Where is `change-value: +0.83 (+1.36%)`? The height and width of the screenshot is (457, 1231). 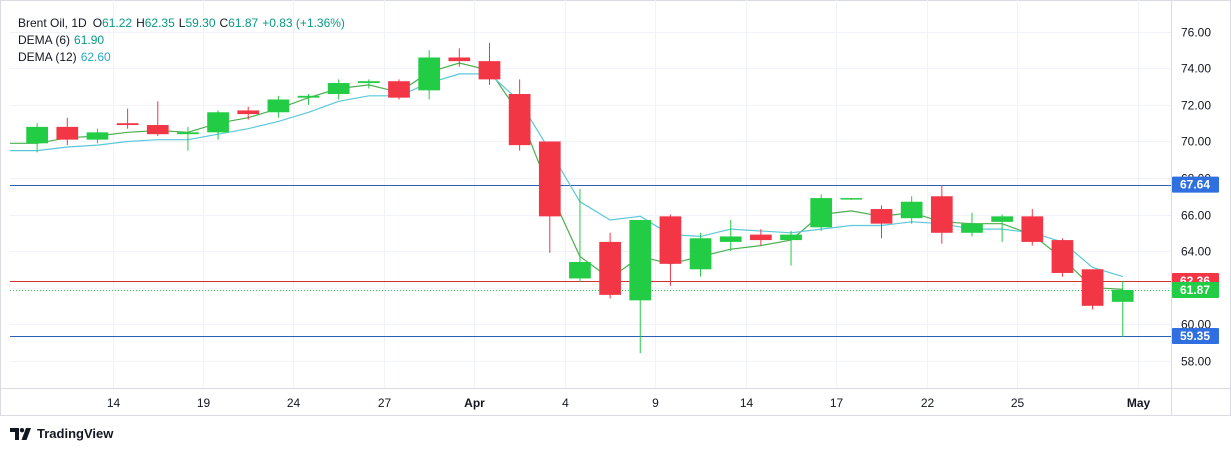
change-value: +0.83 (+1.36%) is located at coordinates (303, 23).